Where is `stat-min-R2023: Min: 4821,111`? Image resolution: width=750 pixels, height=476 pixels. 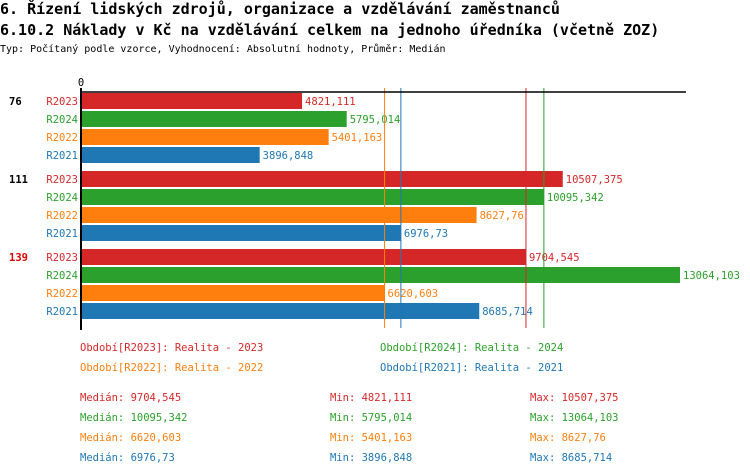
stat-min-R2023: Min: 4821,111 is located at coordinates (371, 398).